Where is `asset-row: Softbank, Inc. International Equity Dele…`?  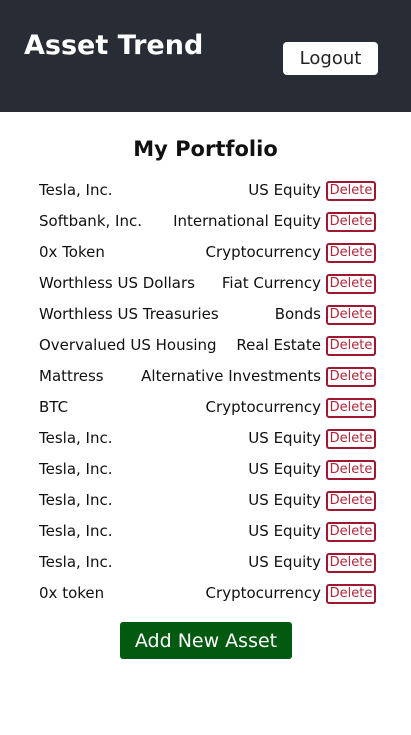
asset-row: Softbank, Inc. International Equity Dele… is located at coordinates (205, 224).